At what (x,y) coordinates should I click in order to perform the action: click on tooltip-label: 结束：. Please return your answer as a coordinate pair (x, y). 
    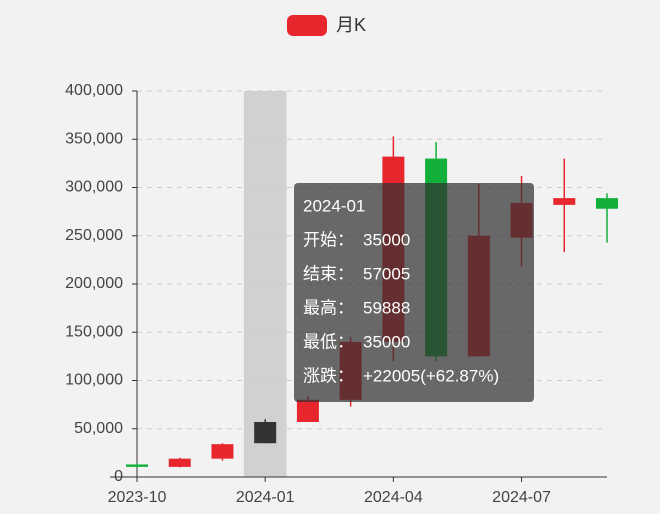
    Looking at the image, I should click on (328, 273).